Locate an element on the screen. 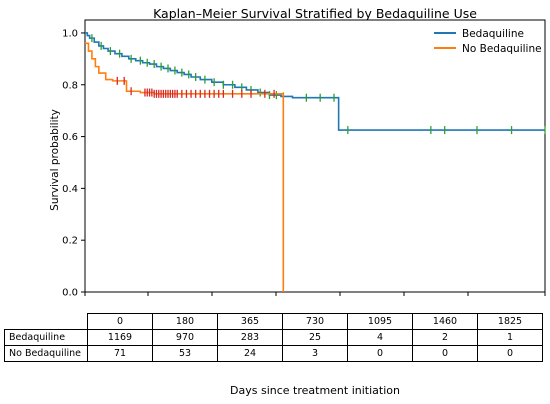  risk-count: 71 is located at coordinates (120, 353).